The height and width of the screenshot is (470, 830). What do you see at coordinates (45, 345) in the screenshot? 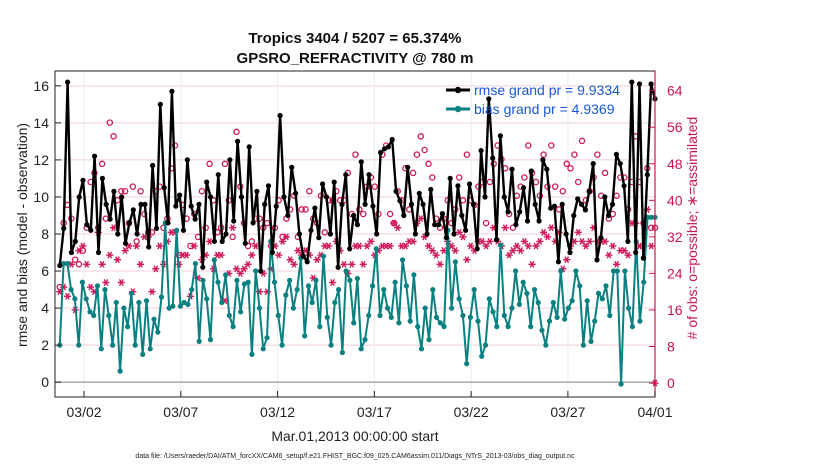
I see `y-tick-label: 2` at bounding box center [45, 345].